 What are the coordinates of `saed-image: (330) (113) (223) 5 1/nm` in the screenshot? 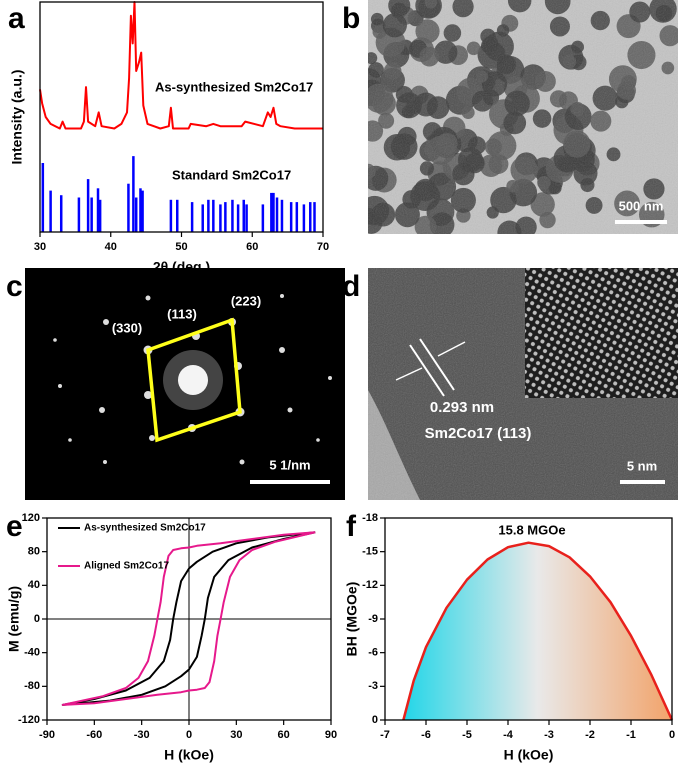 It's located at (185, 384).